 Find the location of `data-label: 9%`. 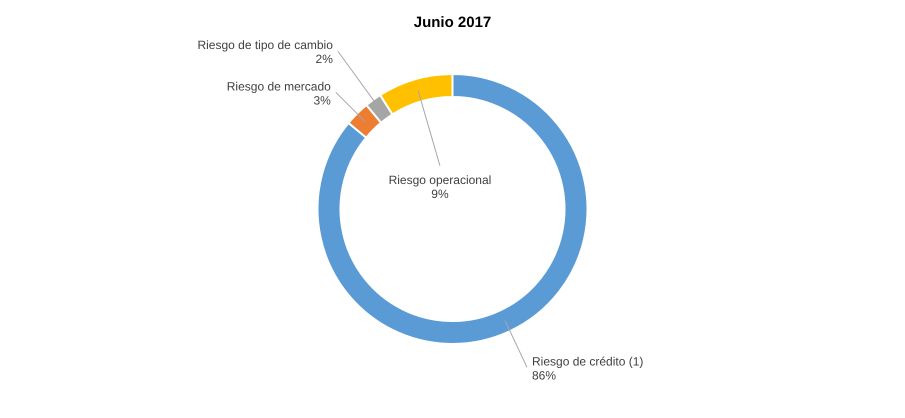

data-label: 9% is located at coordinates (440, 193).